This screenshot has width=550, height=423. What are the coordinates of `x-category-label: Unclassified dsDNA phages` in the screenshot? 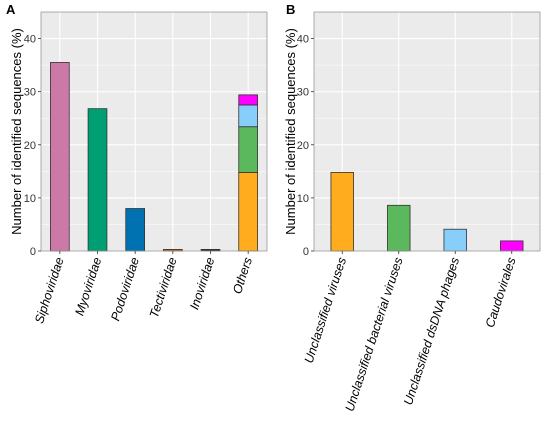 It's located at (431, 331).